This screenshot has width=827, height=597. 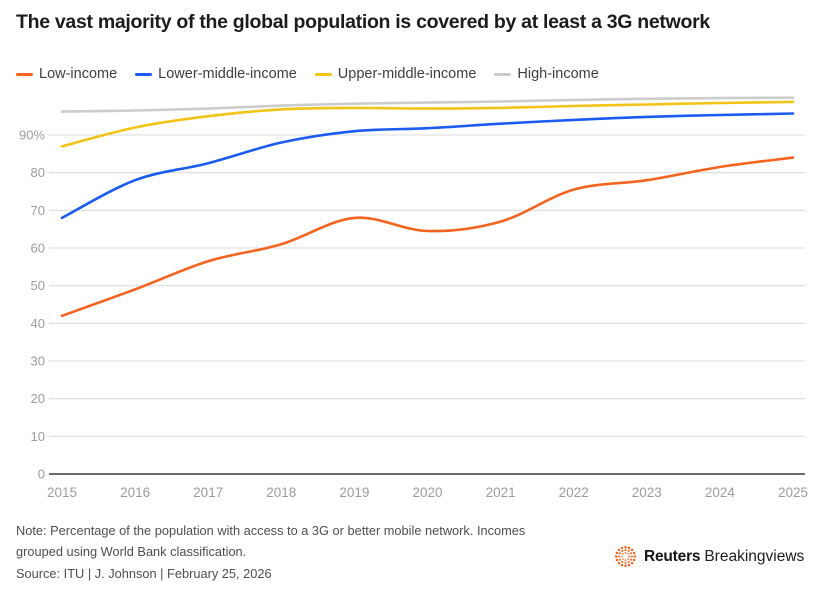 What do you see at coordinates (32, 134) in the screenshot?
I see `y-tick-label: 90%` at bounding box center [32, 134].